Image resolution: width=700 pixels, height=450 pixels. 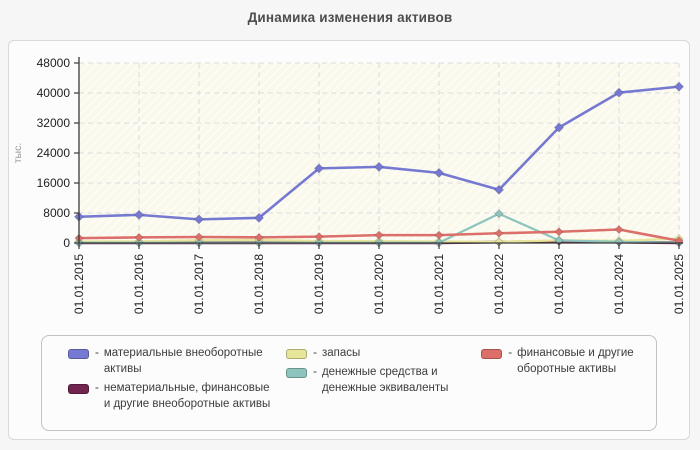 What do you see at coordinates (54, 63) in the screenshot?
I see `y-tick-label: 48000` at bounding box center [54, 63].